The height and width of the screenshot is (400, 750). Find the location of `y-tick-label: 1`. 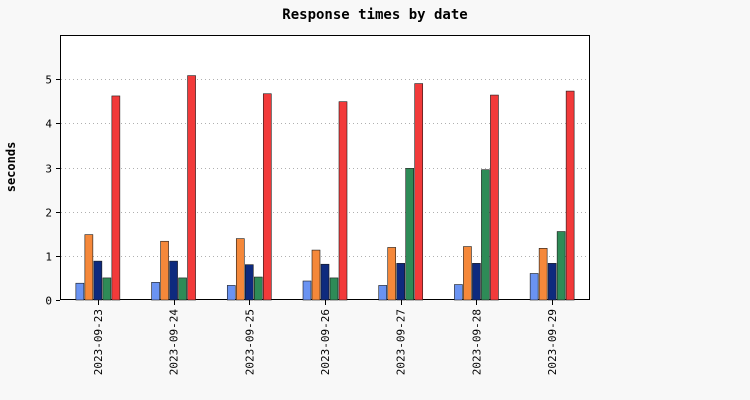

y-tick-label: 1 is located at coordinates (48, 257).